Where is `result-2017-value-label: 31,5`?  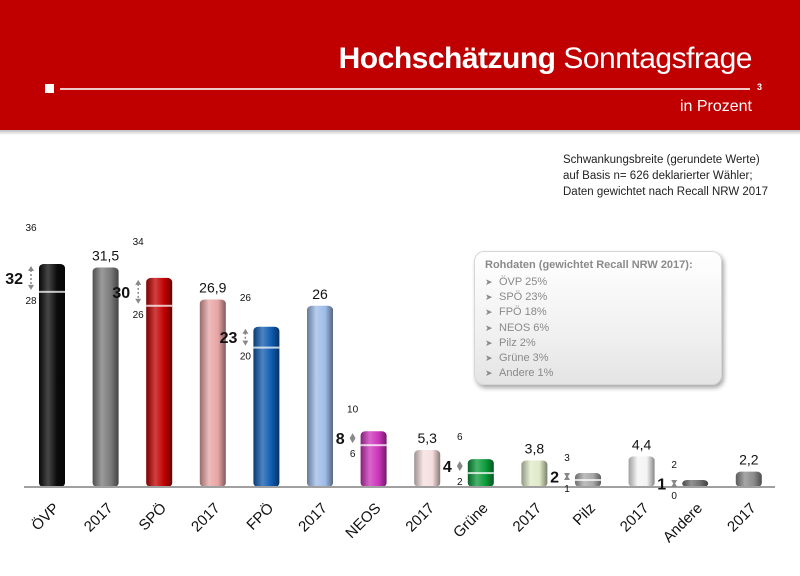 result-2017-value-label: 31,5 is located at coordinates (105, 255).